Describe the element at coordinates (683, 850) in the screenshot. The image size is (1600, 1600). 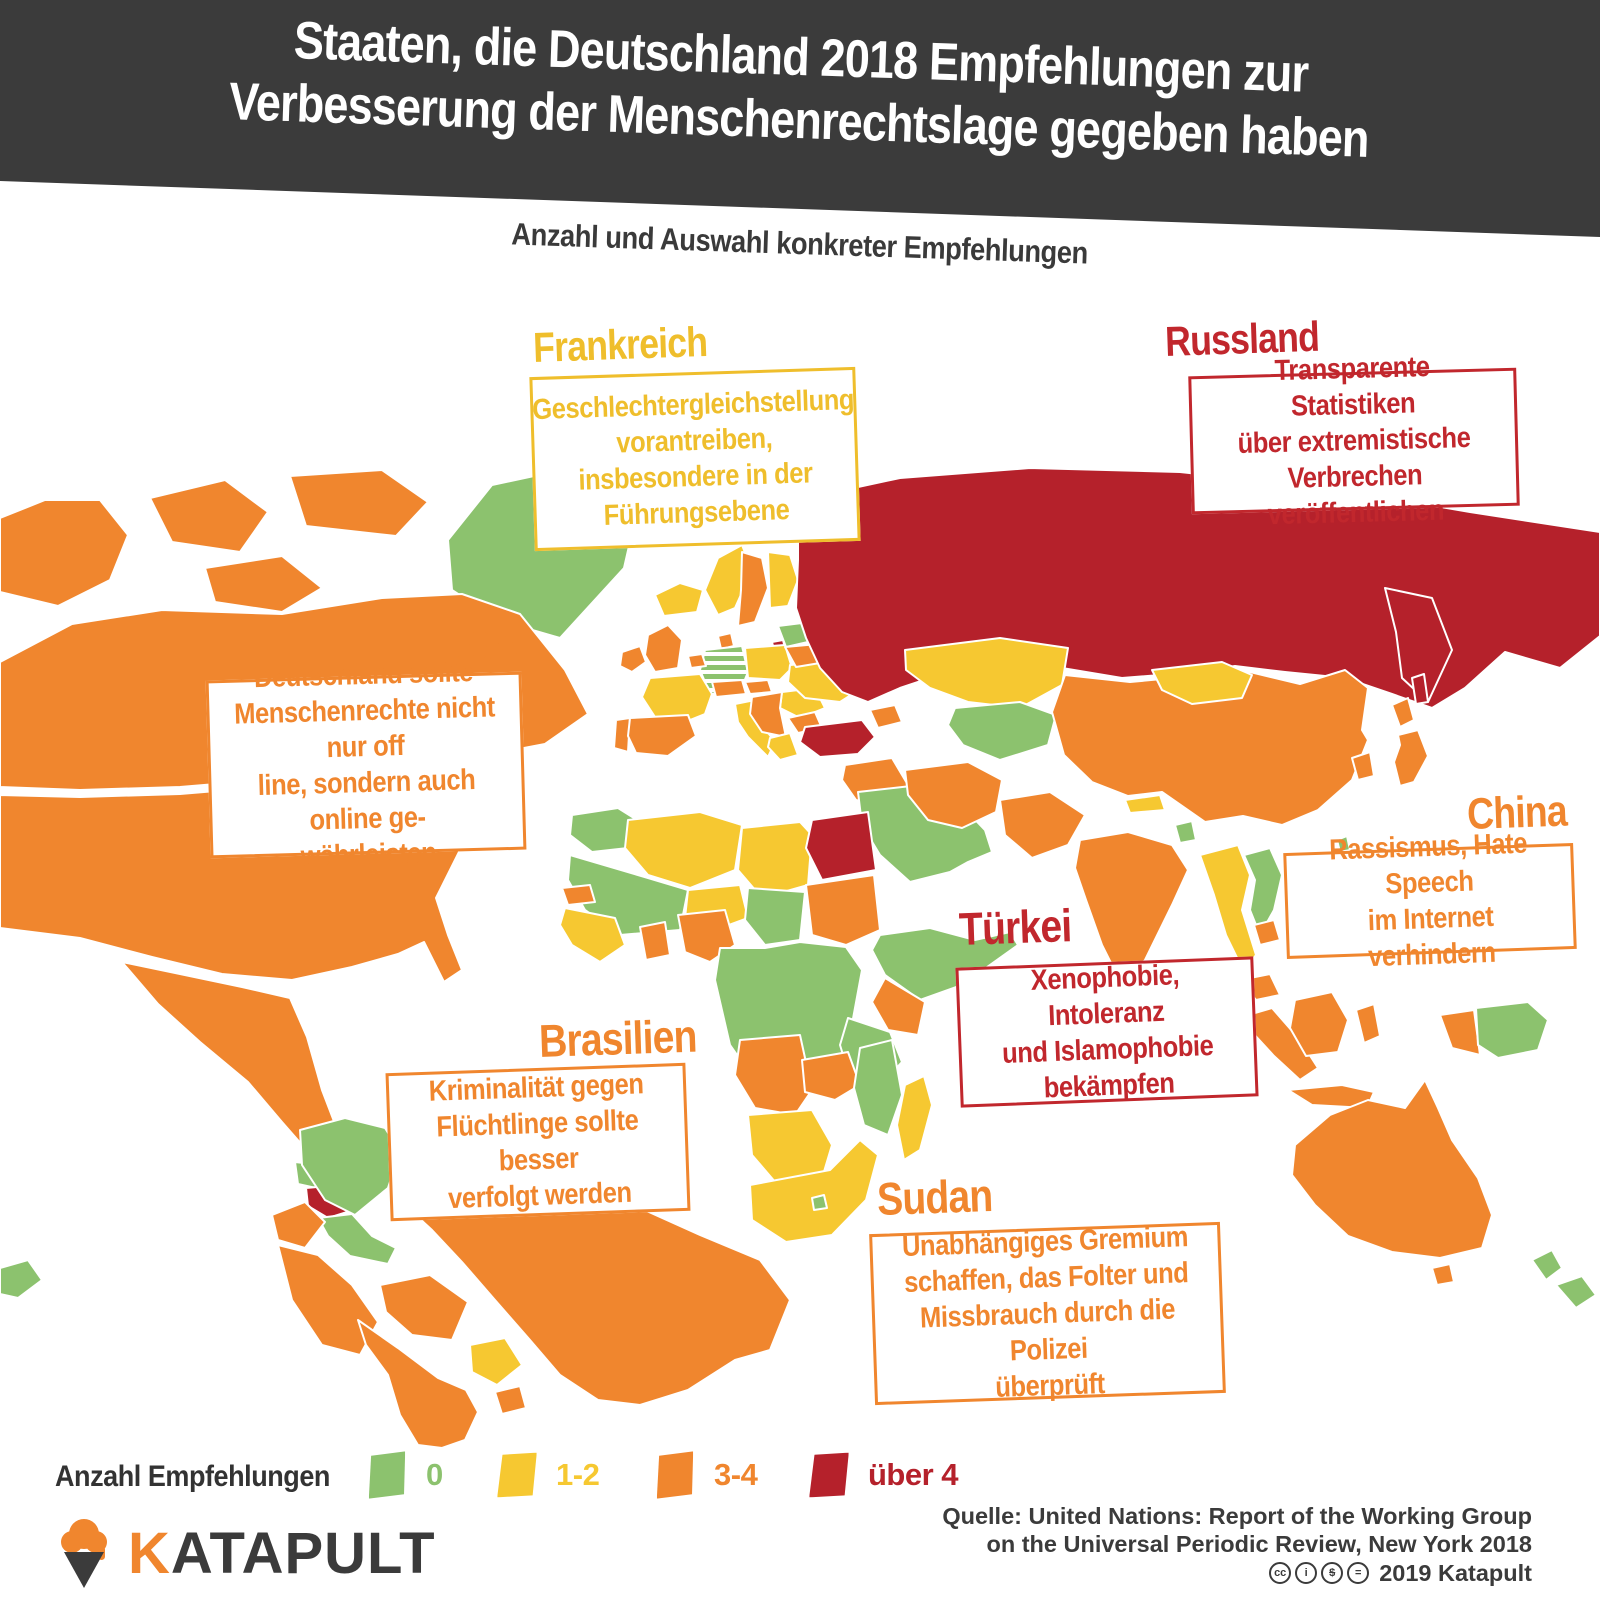
I see `map-region-algeria` at that location.